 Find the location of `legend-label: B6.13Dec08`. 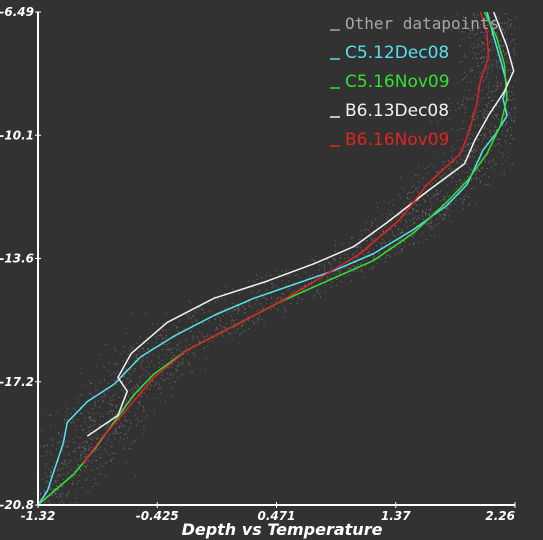

legend-label: B6.13Dec08 is located at coordinates (397, 111).